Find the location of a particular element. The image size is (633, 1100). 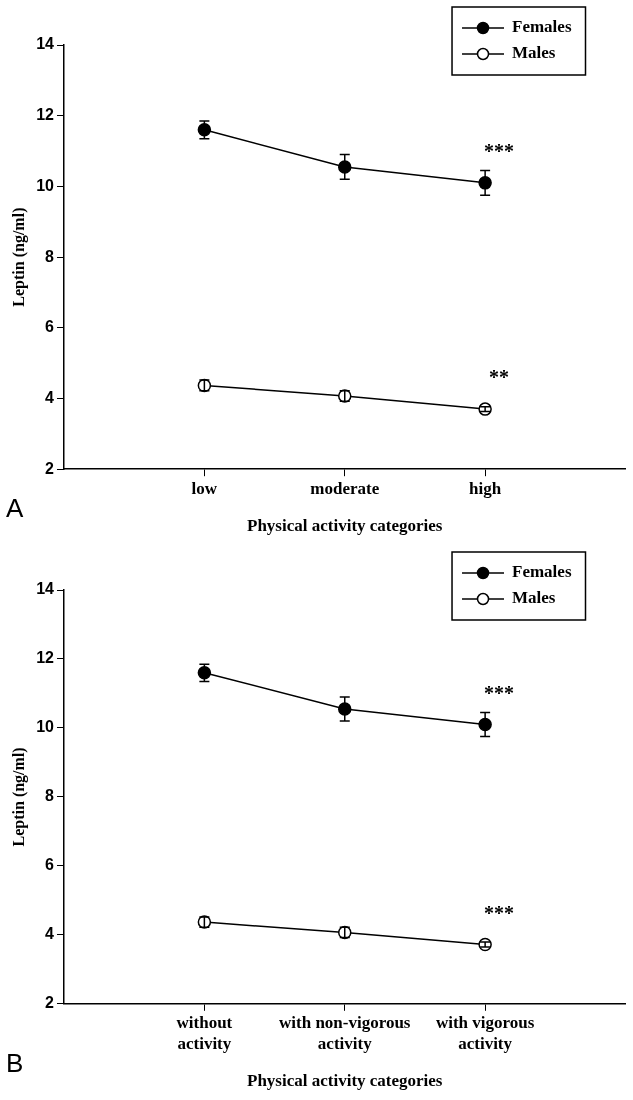

x-tick-label: high is located at coordinates (485, 488).